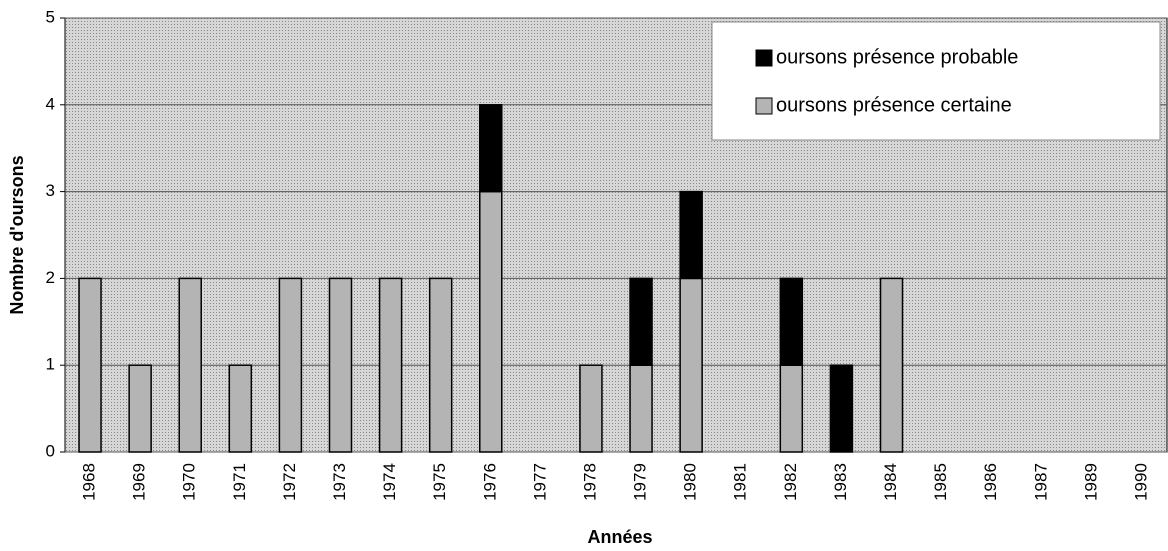 The width and height of the screenshot is (1168, 551). I want to click on x-tick-label: 1976, so click(489, 482).